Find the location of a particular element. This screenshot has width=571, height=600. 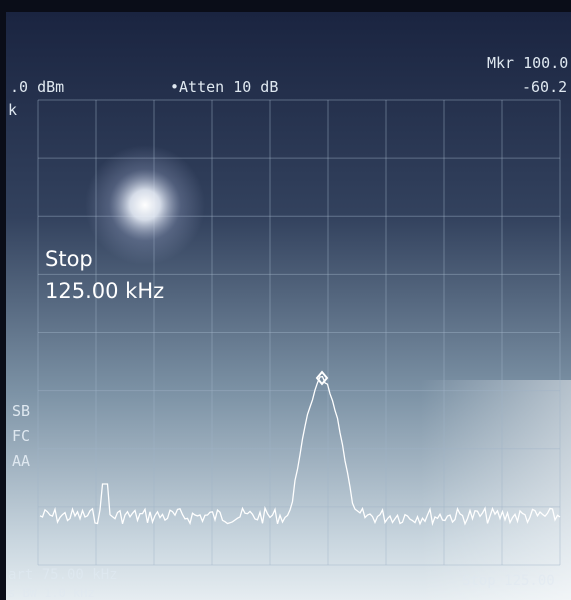

unit-fragment: k is located at coordinates (12, 110).